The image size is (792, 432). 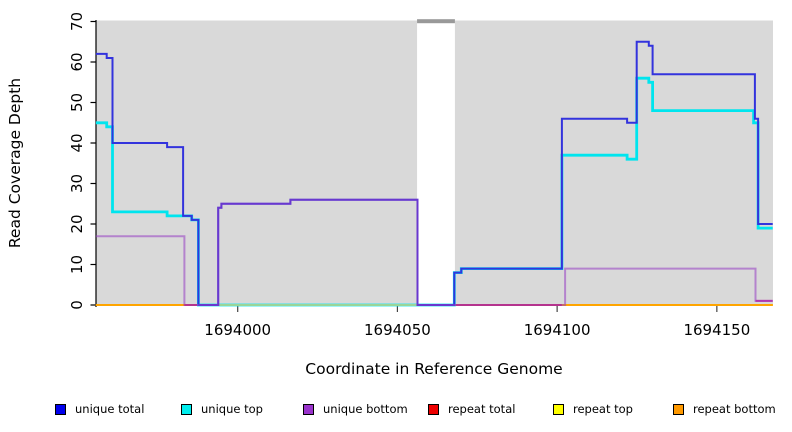 What do you see at coordinates (436, 163) in the screenshot?
I see `masked-region` at bounding box center [436, 163].